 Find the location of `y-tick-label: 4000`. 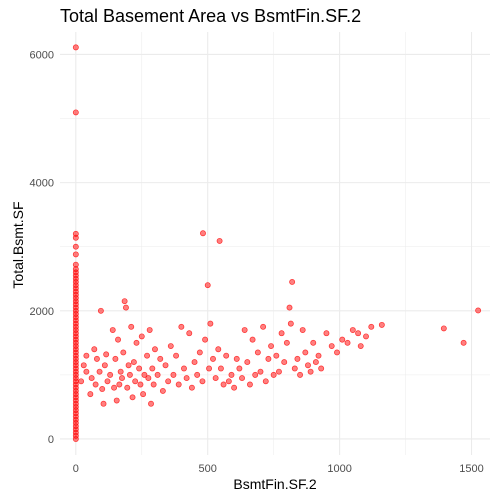

y-tick-label: 4000 is located at coordinates (42, 184).